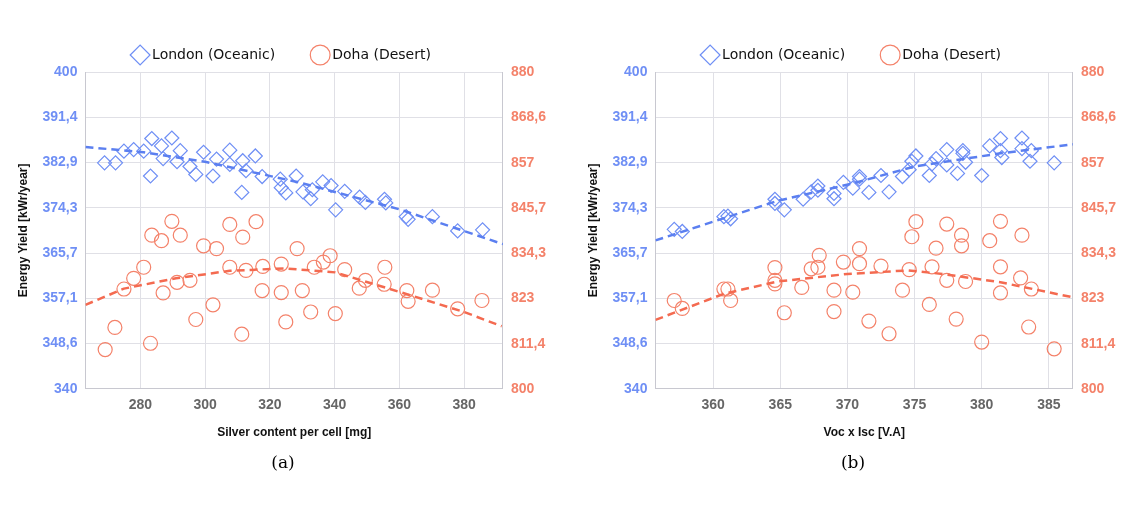 The image size is (1139, 506). What do you see at coordinates (60, 251) in the screenshot?
I see `y-tick-label: 365,7` at bounding box center [60, 251].